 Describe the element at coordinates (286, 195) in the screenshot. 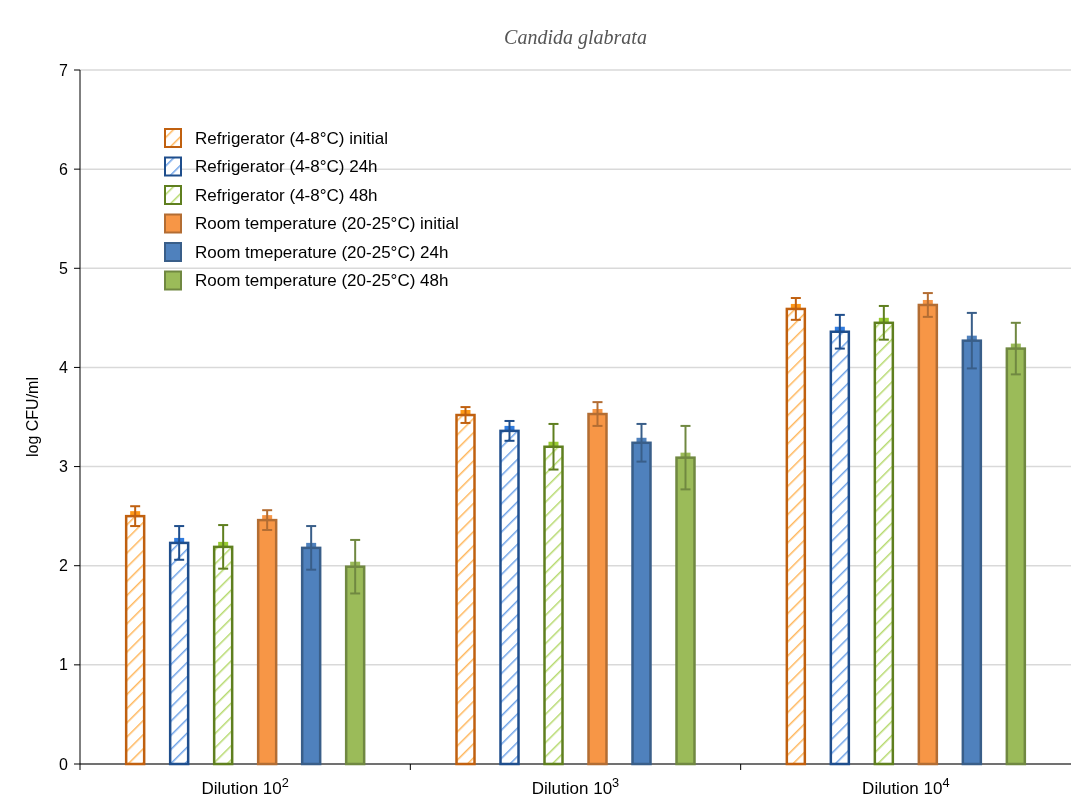

I see `legend-label: Refrigerator (4-8°C) 48h` at that location.